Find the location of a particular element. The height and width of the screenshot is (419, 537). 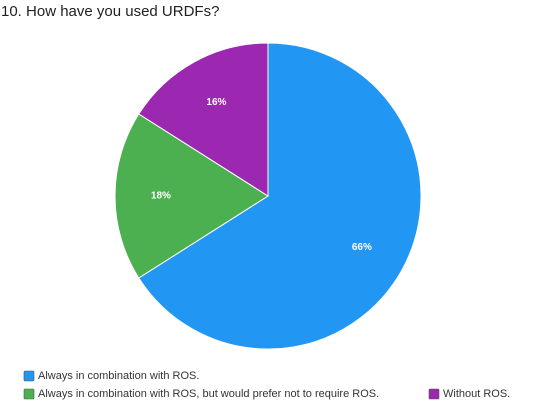

legend-label: Without ROS. is located at coordinates (476, 394).